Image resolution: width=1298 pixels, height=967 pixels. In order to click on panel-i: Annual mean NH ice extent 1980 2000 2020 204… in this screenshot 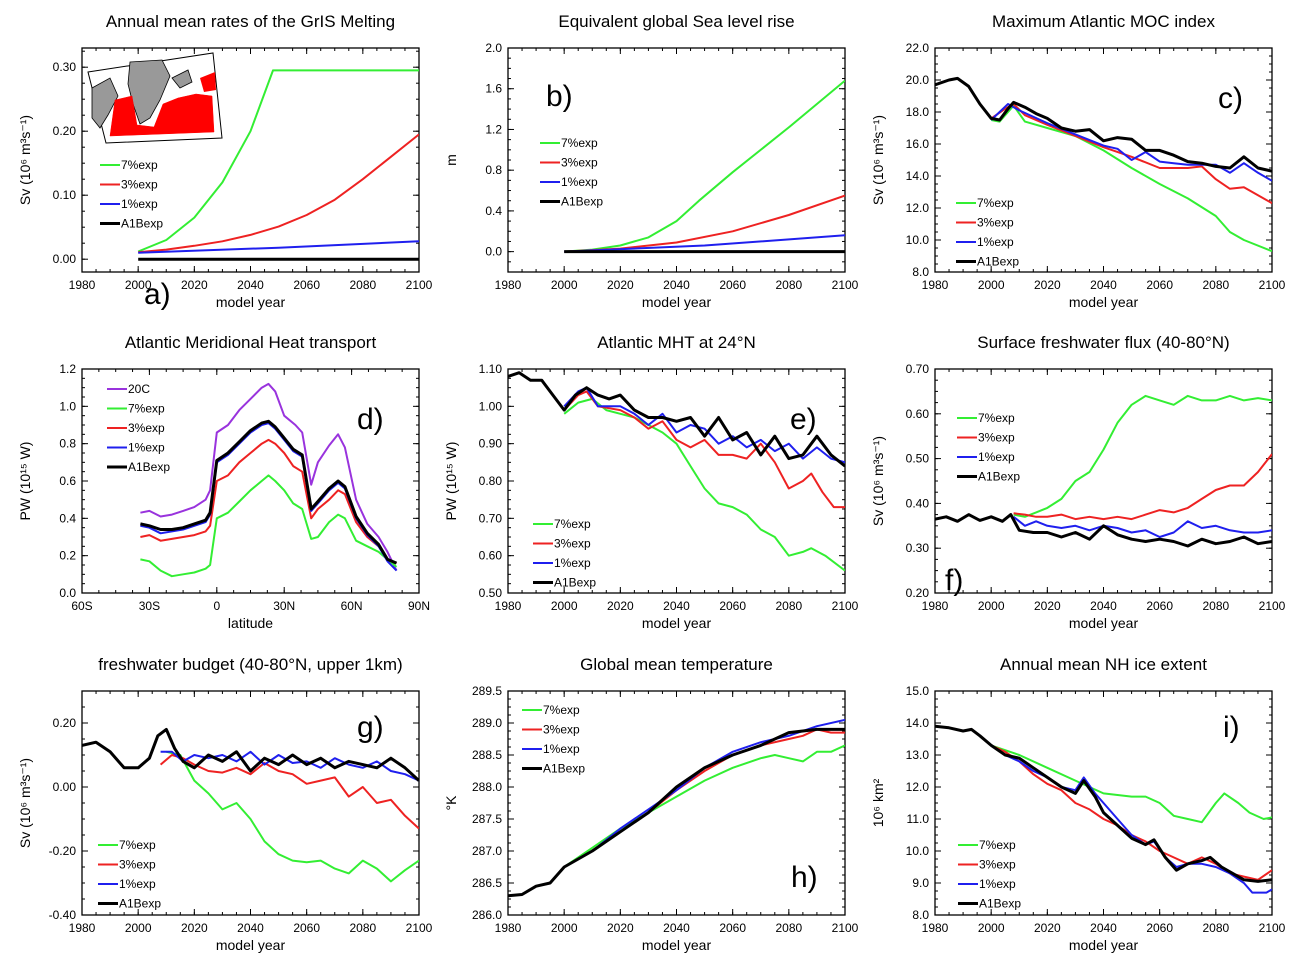, I will do `click(1078, 804)`.